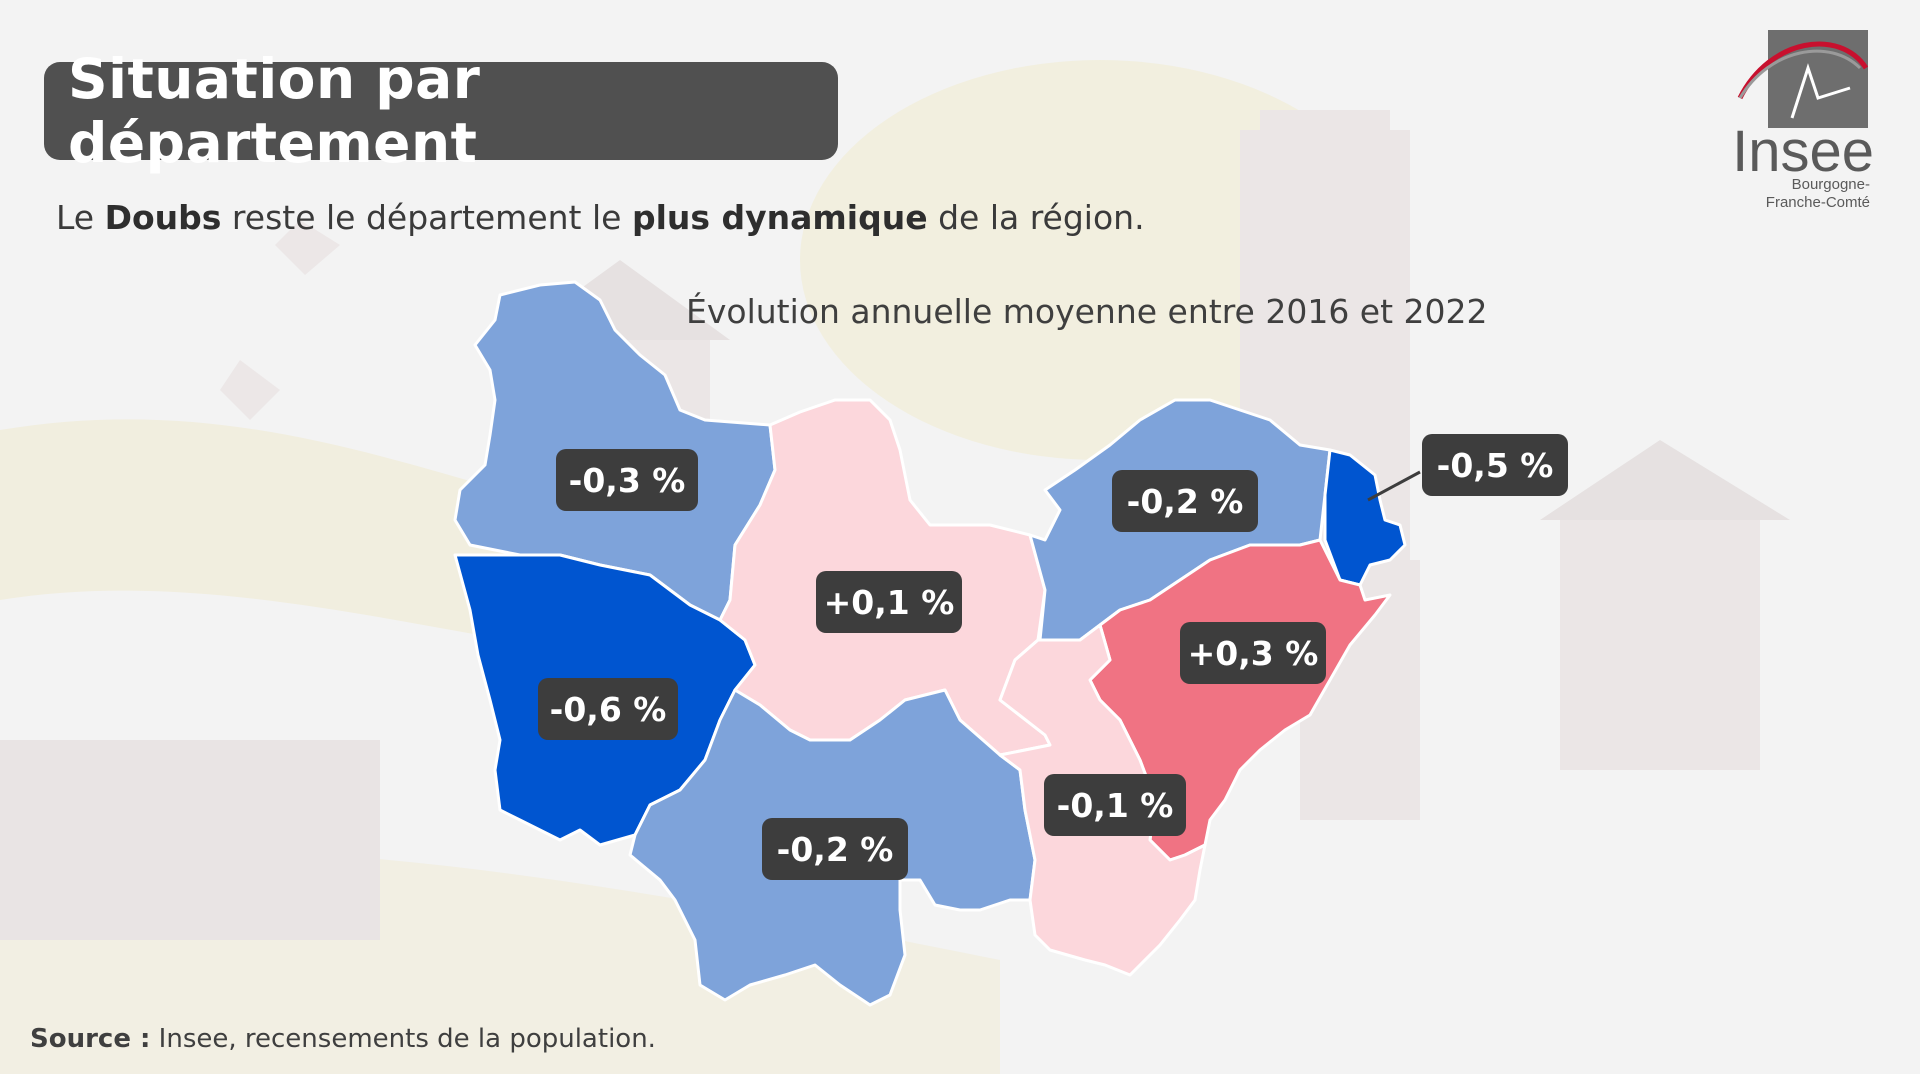 The width and height of the screenshot is (1920, 1074). Describe the element at coordinates (1365, 517) in the screenshot. I see `department-territoire-de-belfort` at that location.